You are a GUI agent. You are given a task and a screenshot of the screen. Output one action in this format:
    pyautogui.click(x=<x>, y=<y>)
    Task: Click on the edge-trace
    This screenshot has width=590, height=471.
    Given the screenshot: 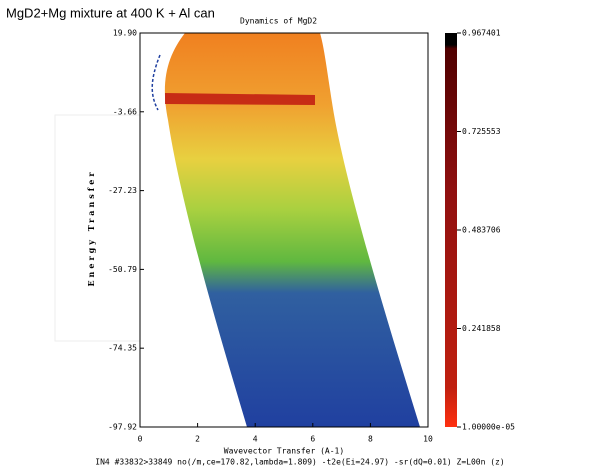 What is the action you would take?
    pyautogui.click(x=156, y=82)
    